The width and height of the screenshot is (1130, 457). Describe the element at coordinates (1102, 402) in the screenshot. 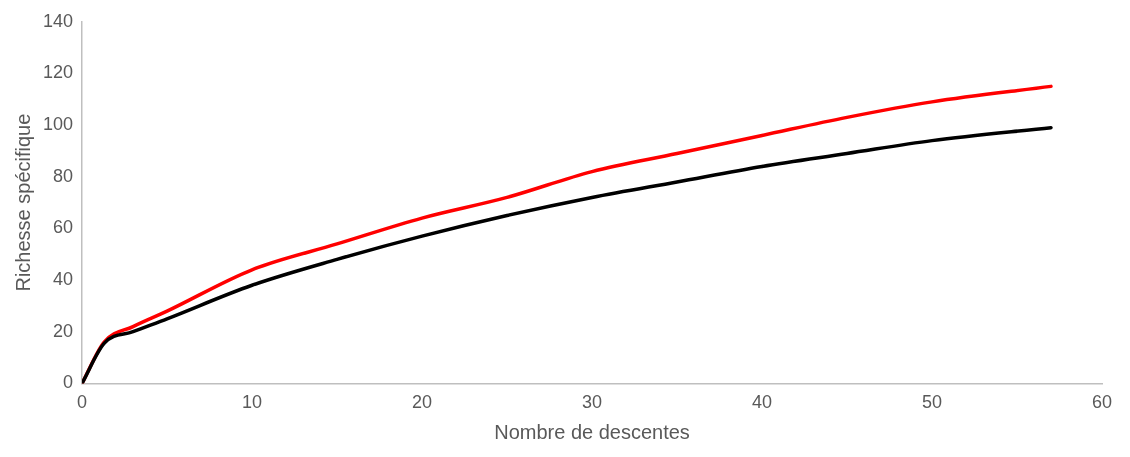

I see `x-tick-label: 60` at that location.